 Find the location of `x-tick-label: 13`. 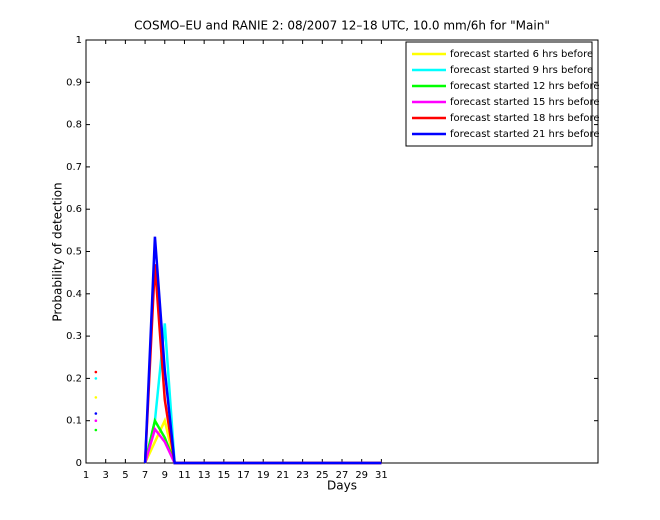

x-tick-label: 13 is located at coordinates (204, 475).